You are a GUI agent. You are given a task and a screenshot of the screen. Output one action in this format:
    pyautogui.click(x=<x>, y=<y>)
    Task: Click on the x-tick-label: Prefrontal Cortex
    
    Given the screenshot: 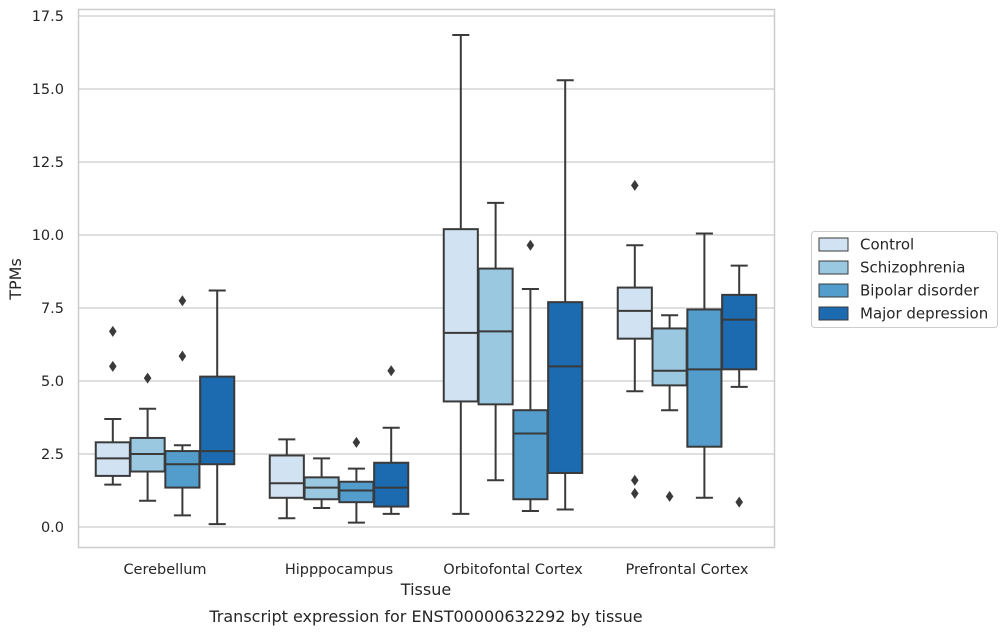 What is the action you would take?
    pyautogui.click(x=687, y=570)
    